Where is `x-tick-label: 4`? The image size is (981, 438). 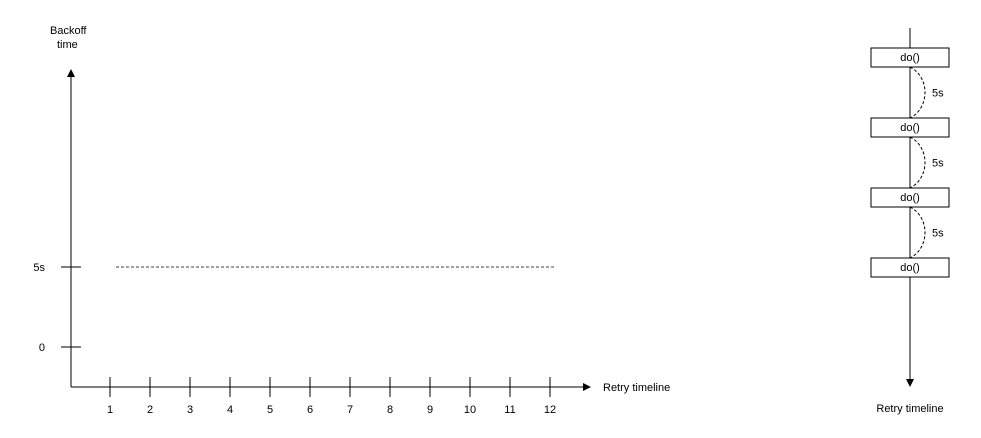
x-tick-label: 4 is located at coordinates (230, 410).